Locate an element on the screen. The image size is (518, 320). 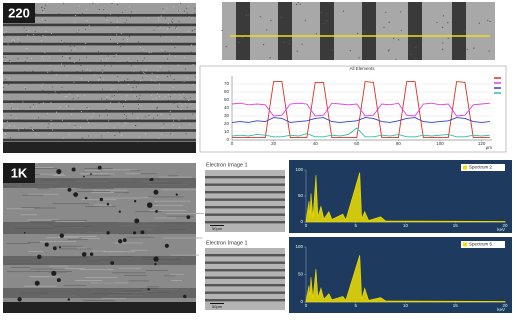
panel-label: 220 is located at coordinates (19, 12).